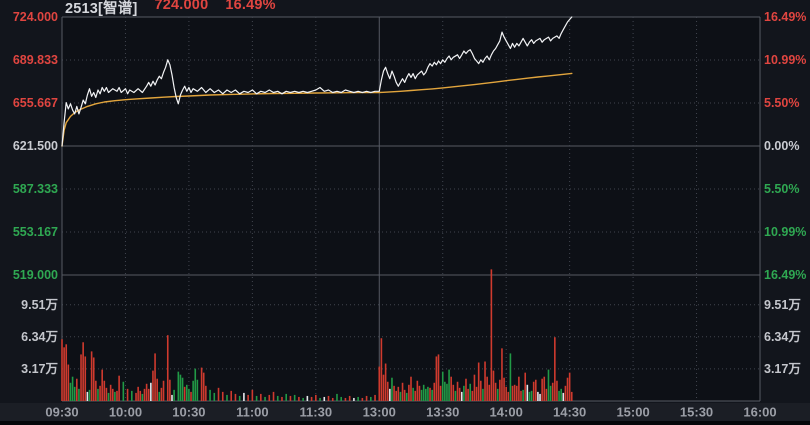 This screenshot has height=425, width=810. Describe the element at coordinates (35, 232) in the screenshot. I see `price-tick-label: 553.167` at that location.